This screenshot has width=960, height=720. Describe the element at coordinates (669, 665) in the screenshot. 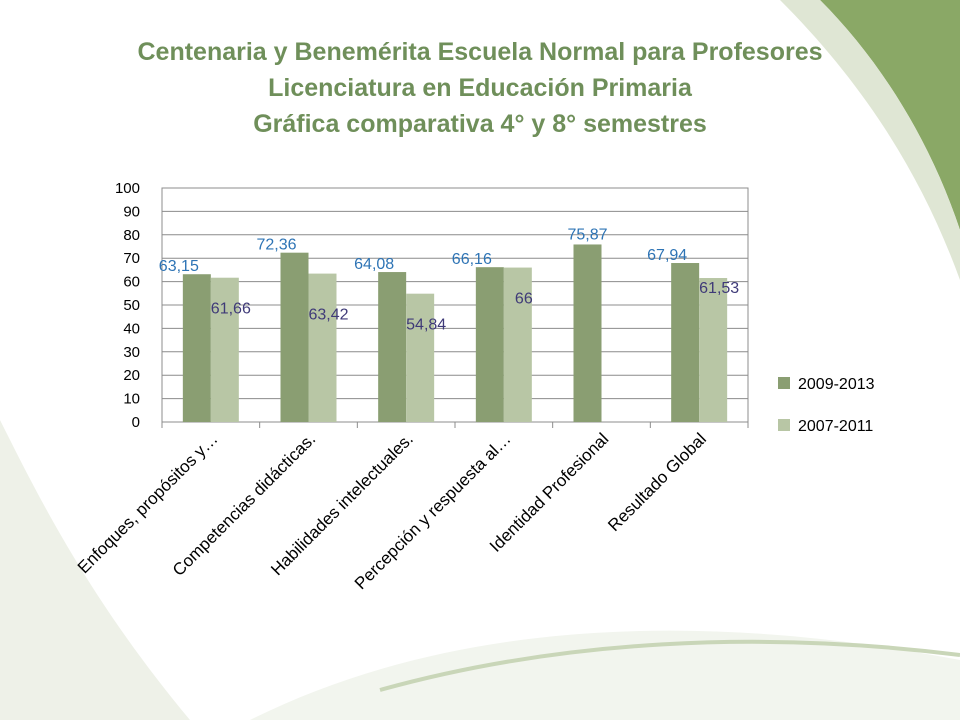

I see `bottom-swoosh-line` at that location.